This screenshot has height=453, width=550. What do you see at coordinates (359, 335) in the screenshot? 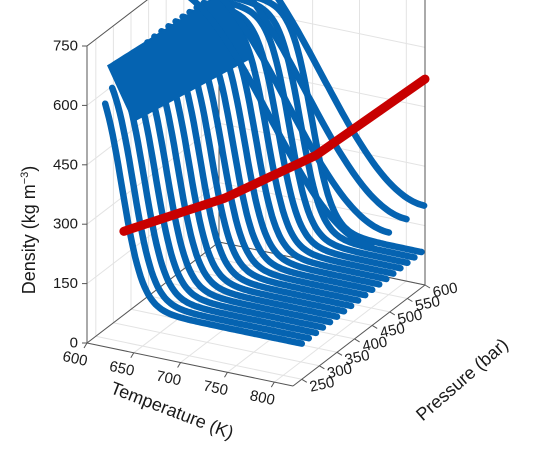
I see `y-axis-line` at bounding box center [359, 335].